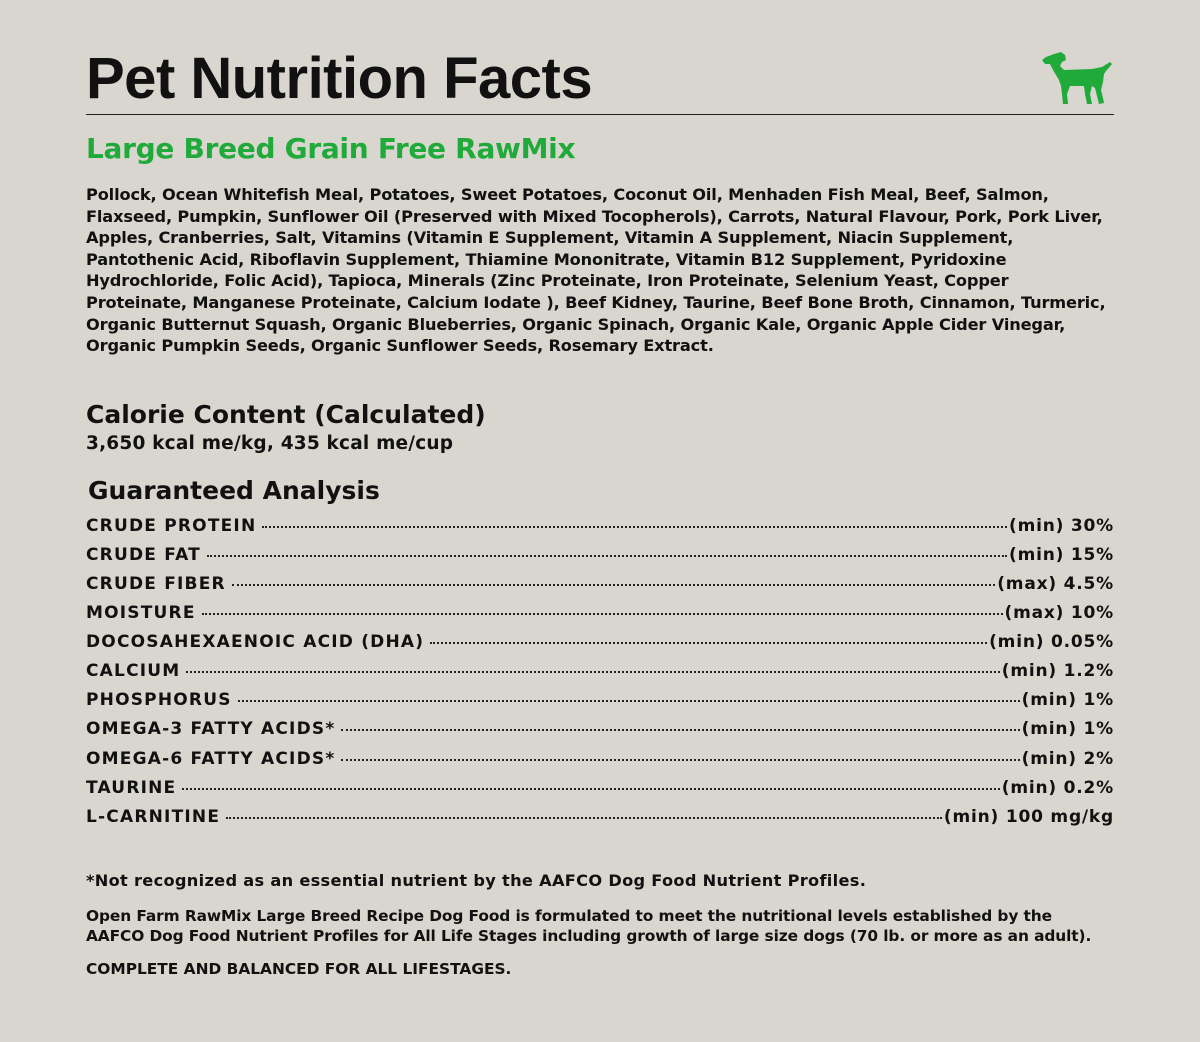 This screenshot has height=1042, width=1200. What do you see at coordinates (600, 588) in the screenshot?
I see `analysis-row: CRUDE FIBER (max) 4.5%` at bounding box center [600, 588].